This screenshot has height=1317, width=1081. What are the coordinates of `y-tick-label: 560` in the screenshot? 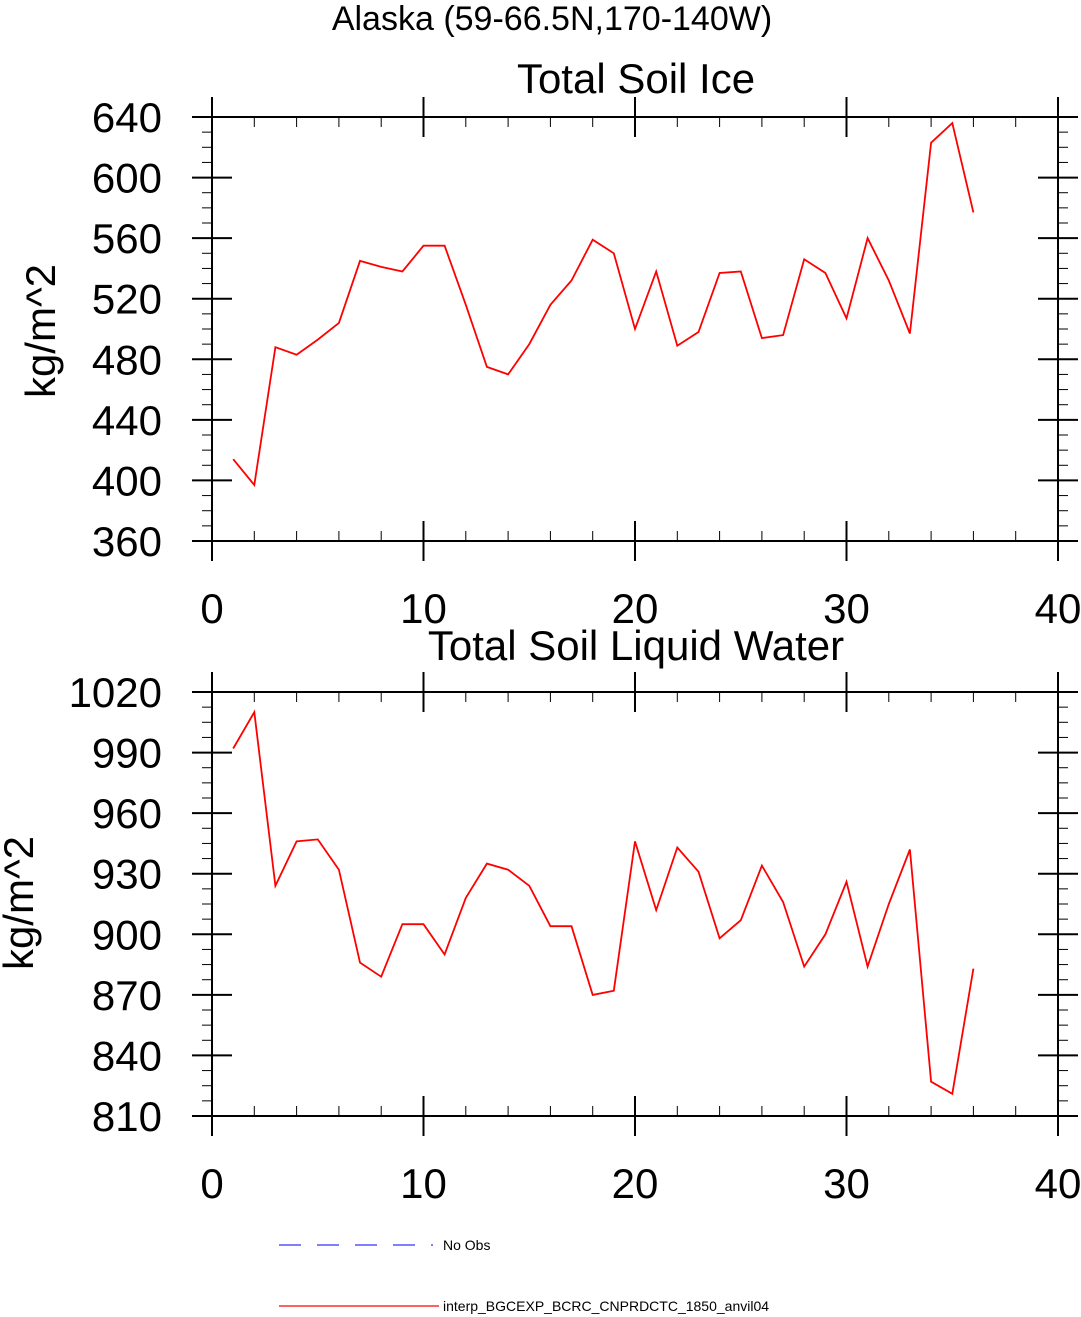 It's located at (127, 238).